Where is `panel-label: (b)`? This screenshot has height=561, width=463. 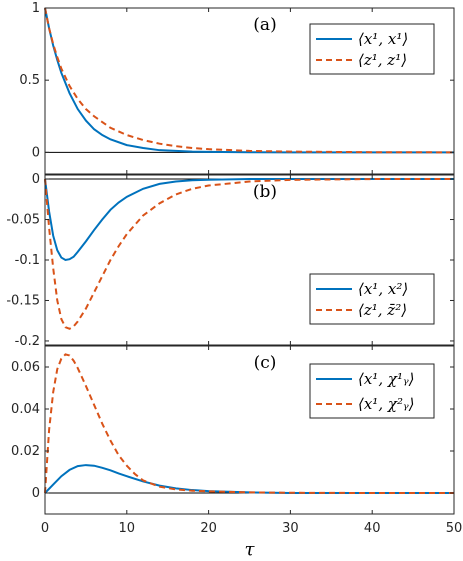
panel-label: (b) is located at coordinates (265, 192).